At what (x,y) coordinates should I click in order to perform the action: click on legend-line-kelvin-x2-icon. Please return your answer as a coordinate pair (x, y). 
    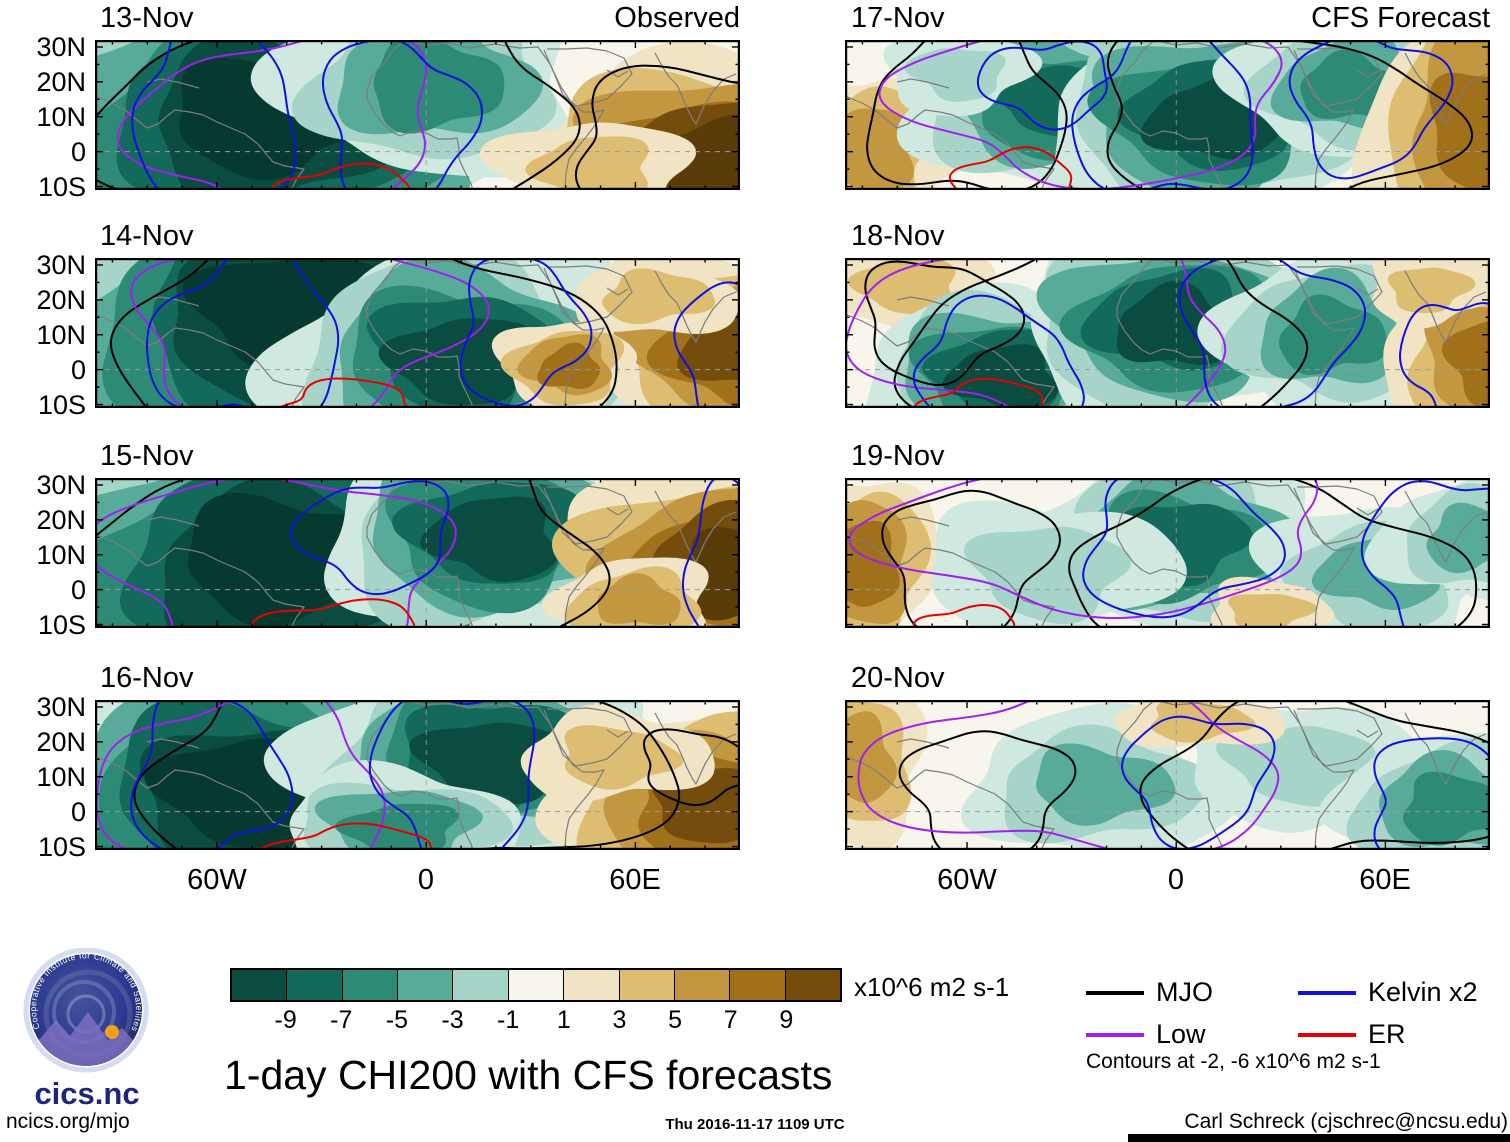
    Looking at the image, I should click on (1327, 993).